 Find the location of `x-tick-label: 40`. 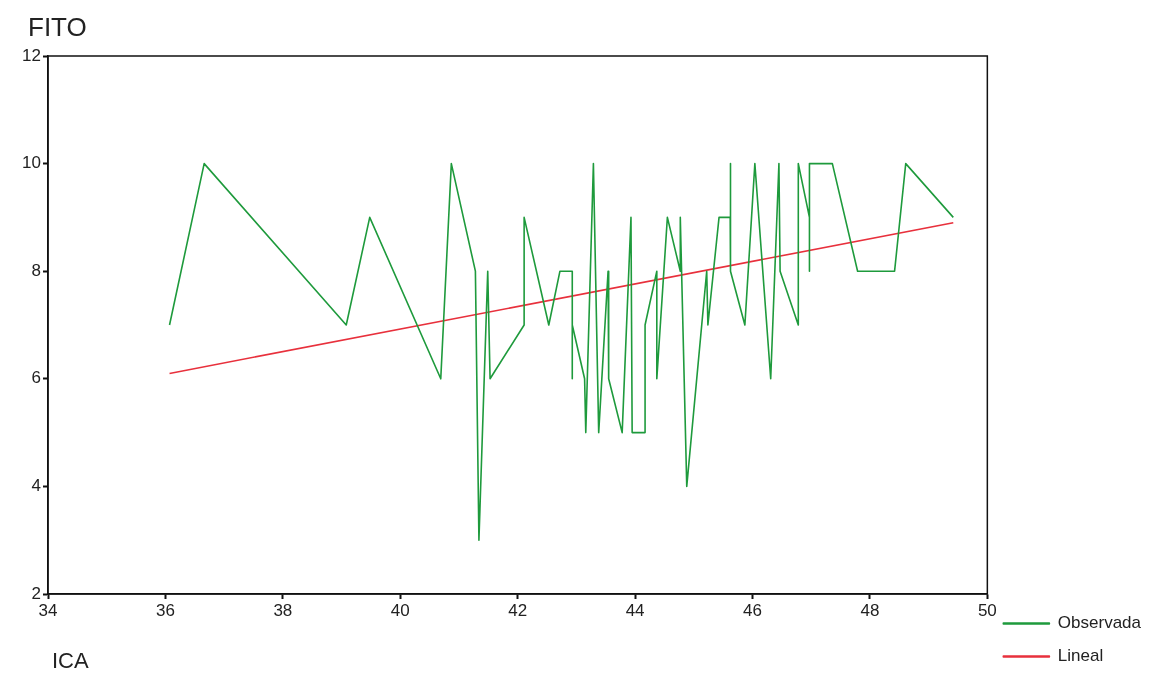

x-tick-label: 40 is located at coordinates (400, 610).